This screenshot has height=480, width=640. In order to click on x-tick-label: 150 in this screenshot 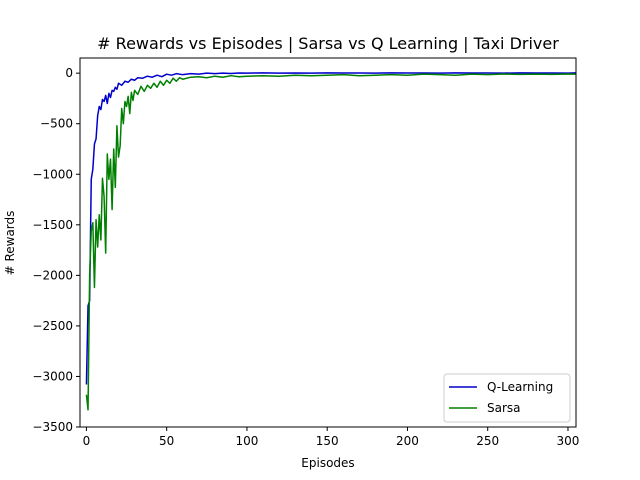, I will do `click(327, 441)`.